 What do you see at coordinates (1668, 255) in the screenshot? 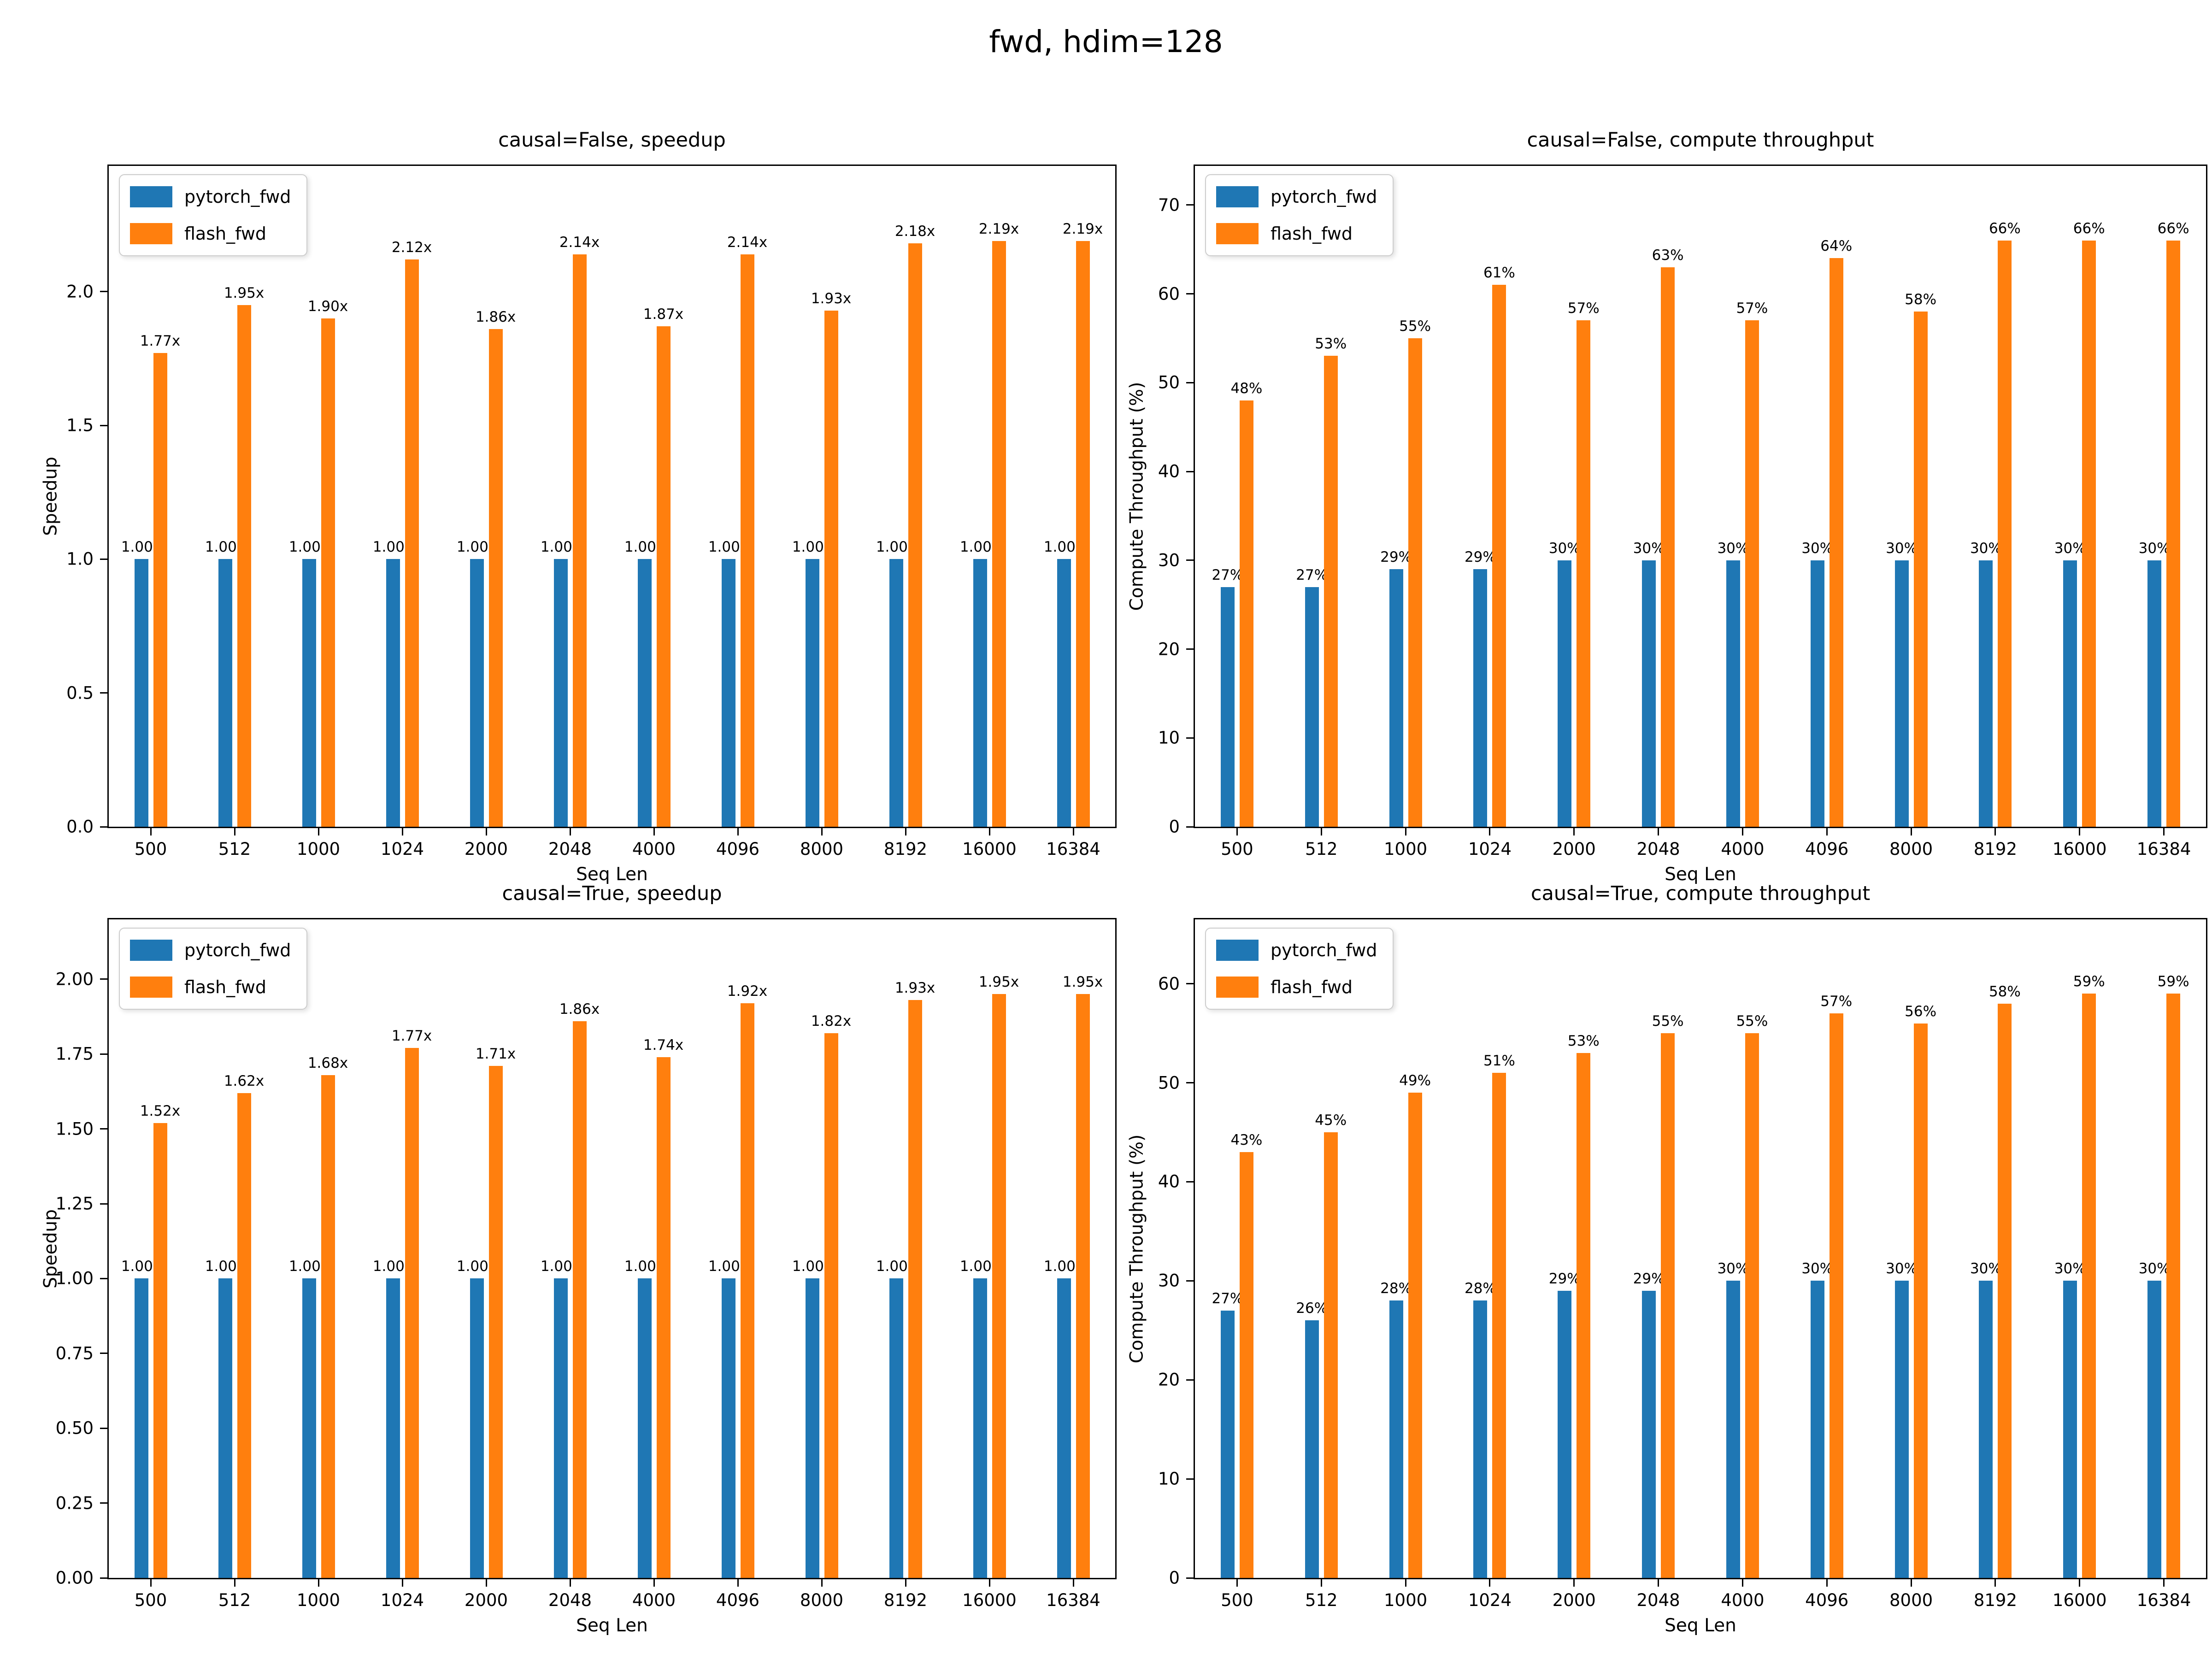
I see `bar-label: 63%` at bounding box center [1668, 255].